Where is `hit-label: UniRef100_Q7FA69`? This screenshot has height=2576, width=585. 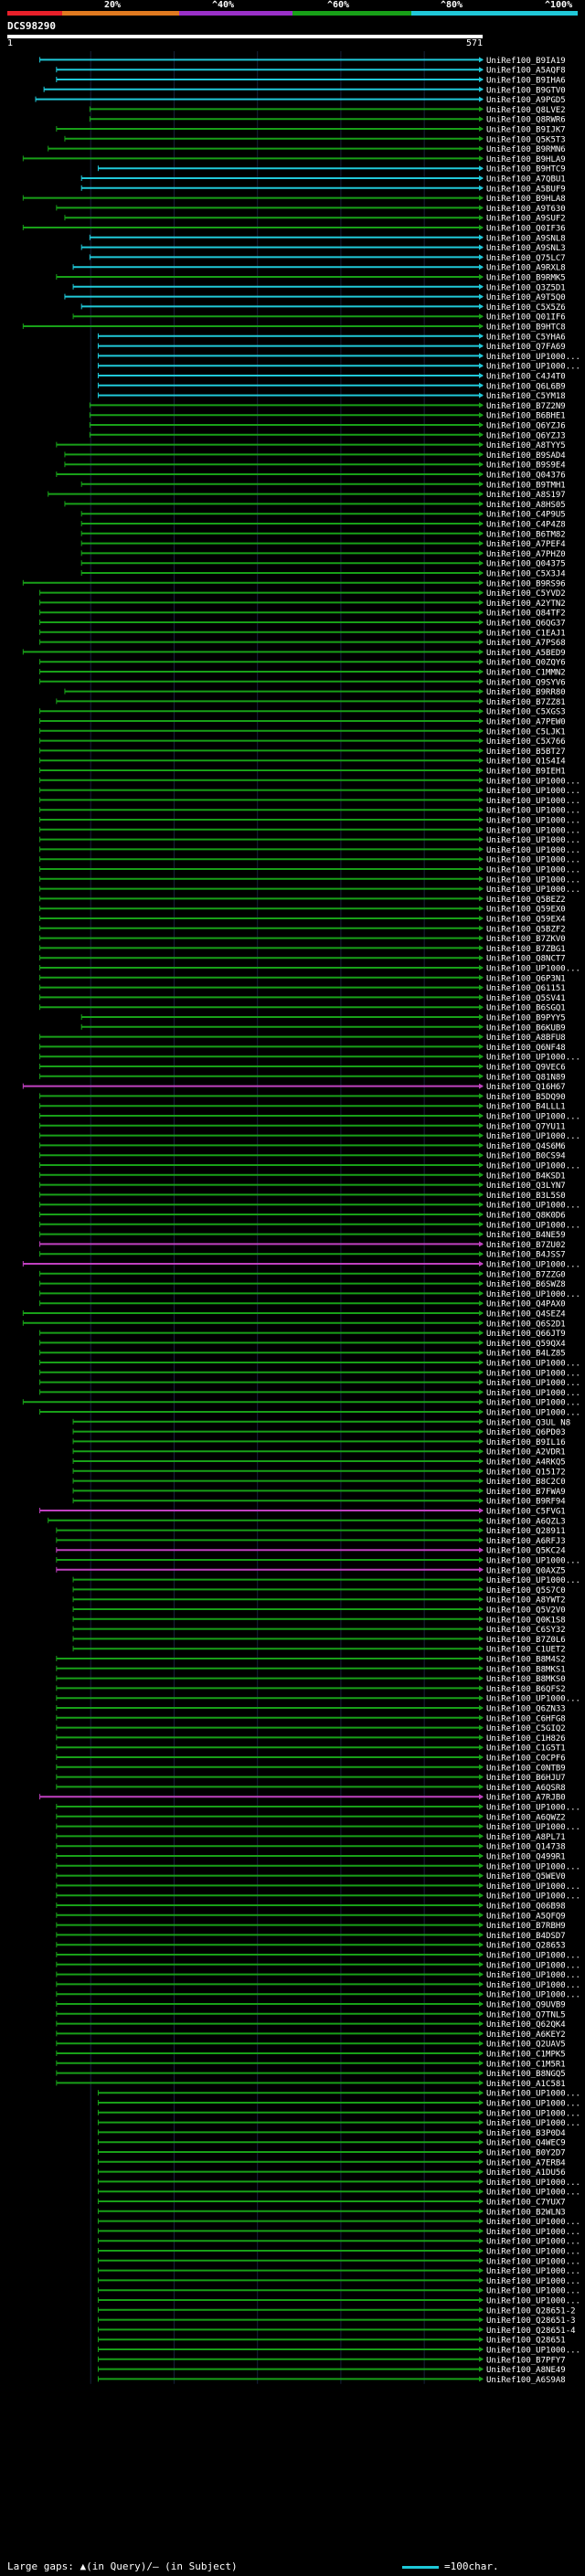 hit-label: UniRef100_Q7FA69 is located at coordinates (526, 347).